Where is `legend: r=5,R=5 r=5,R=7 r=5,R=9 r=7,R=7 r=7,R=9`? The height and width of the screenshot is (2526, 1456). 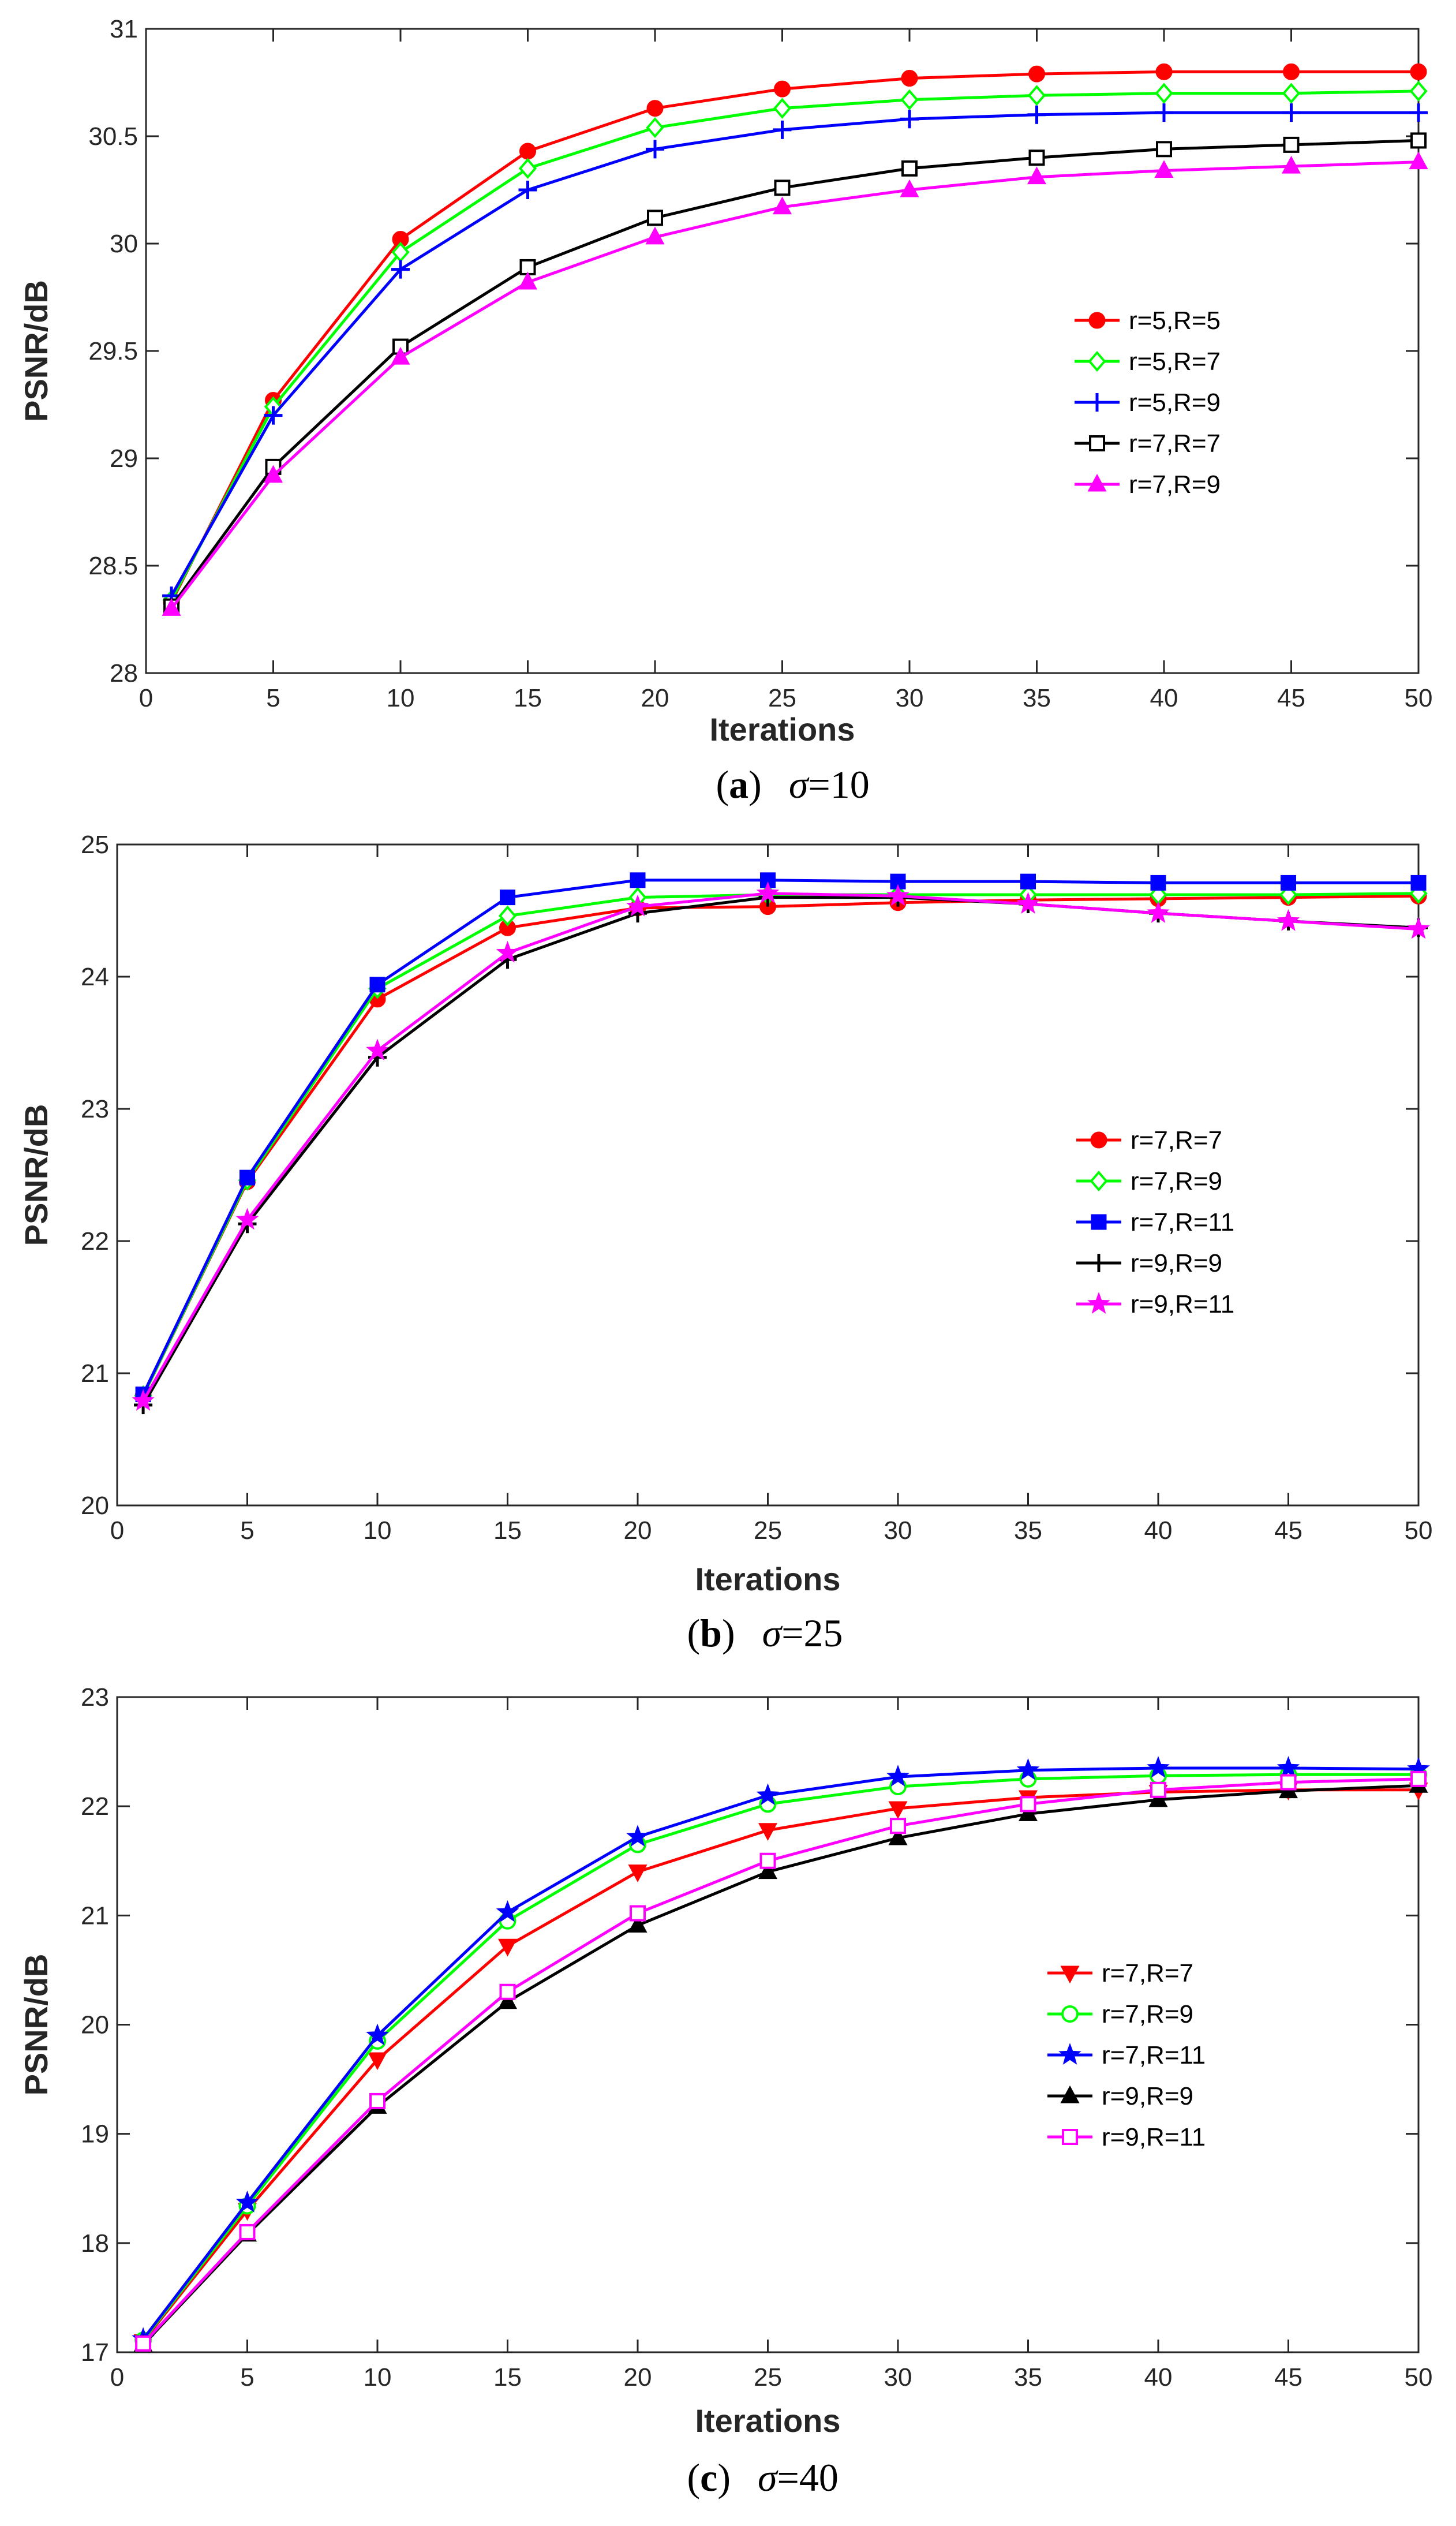
legend: r=5,R=5 r=5,R=7 r=5,R=9 r=7,R=7 r=7,R=9 is located at coordinates (1148, 403).